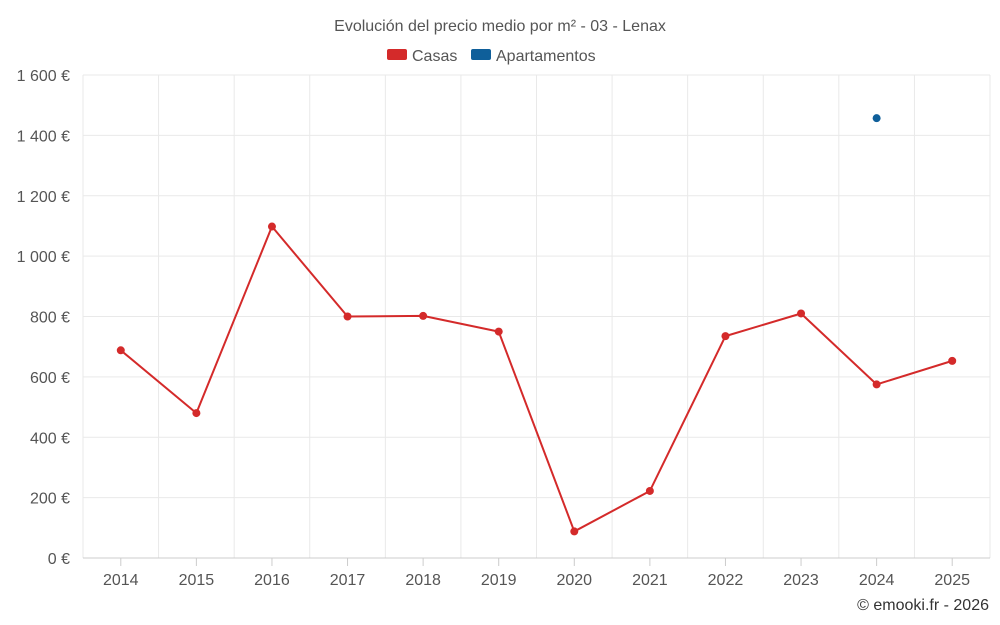 This screenshot has height=625, width=1000. What do you see at coordinates (50, 318) in the screenshot?
I see `y-tick-label: 800 €` at bounding box center [50, 318].